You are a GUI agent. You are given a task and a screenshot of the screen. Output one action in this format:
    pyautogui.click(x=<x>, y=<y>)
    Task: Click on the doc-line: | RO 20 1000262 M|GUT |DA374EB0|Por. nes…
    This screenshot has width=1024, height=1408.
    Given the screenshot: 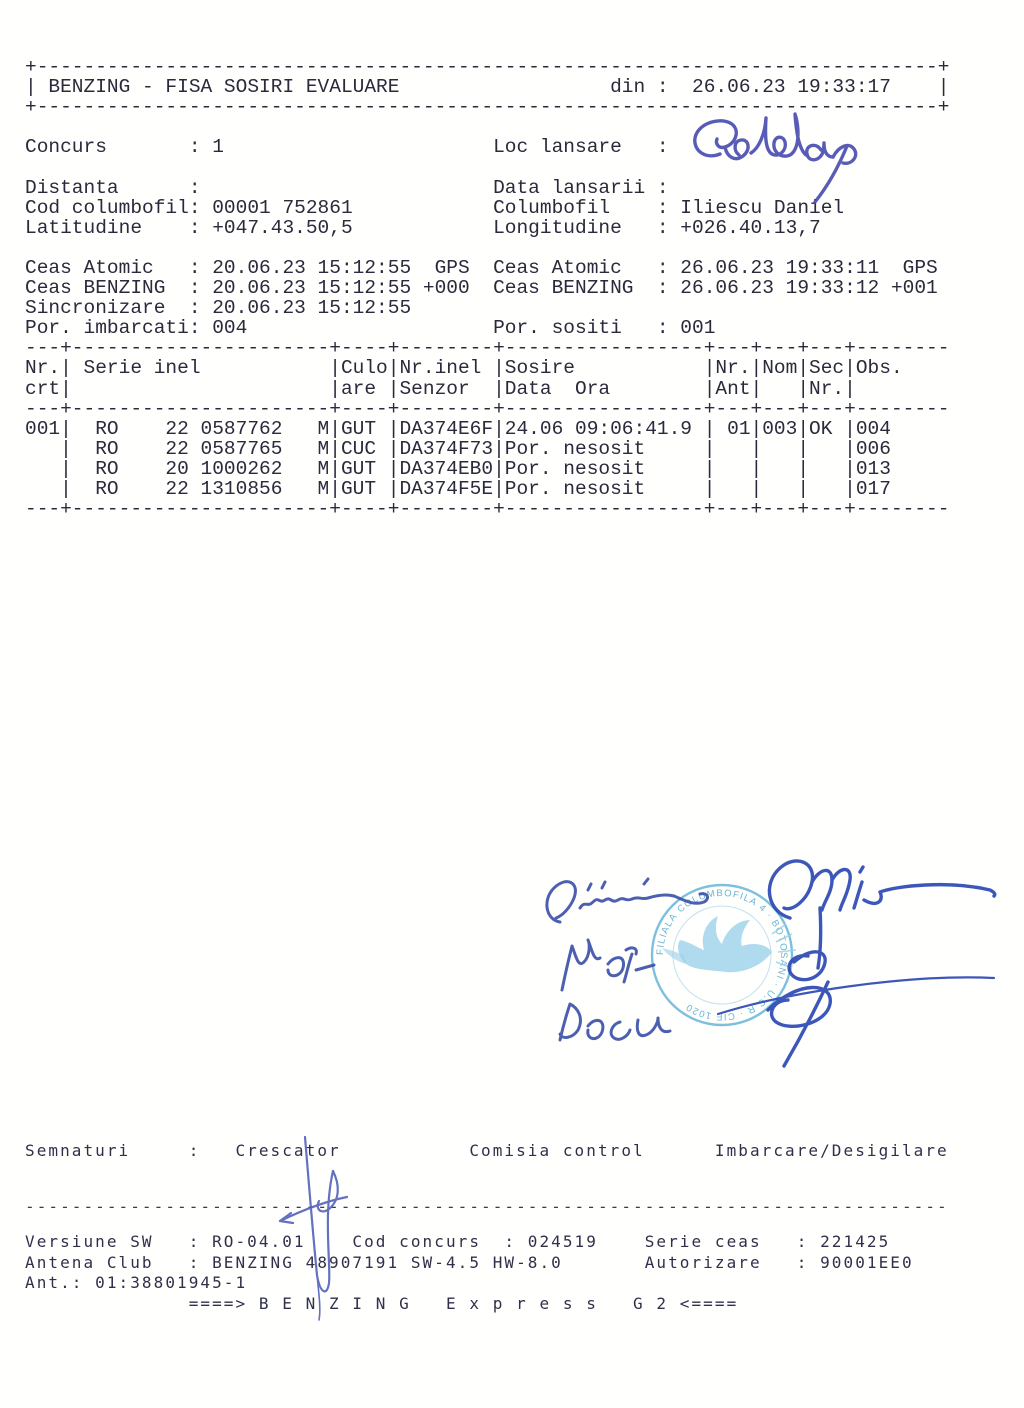 What is the action you would take?
    pyautogui.click(x=487, y=468)
    